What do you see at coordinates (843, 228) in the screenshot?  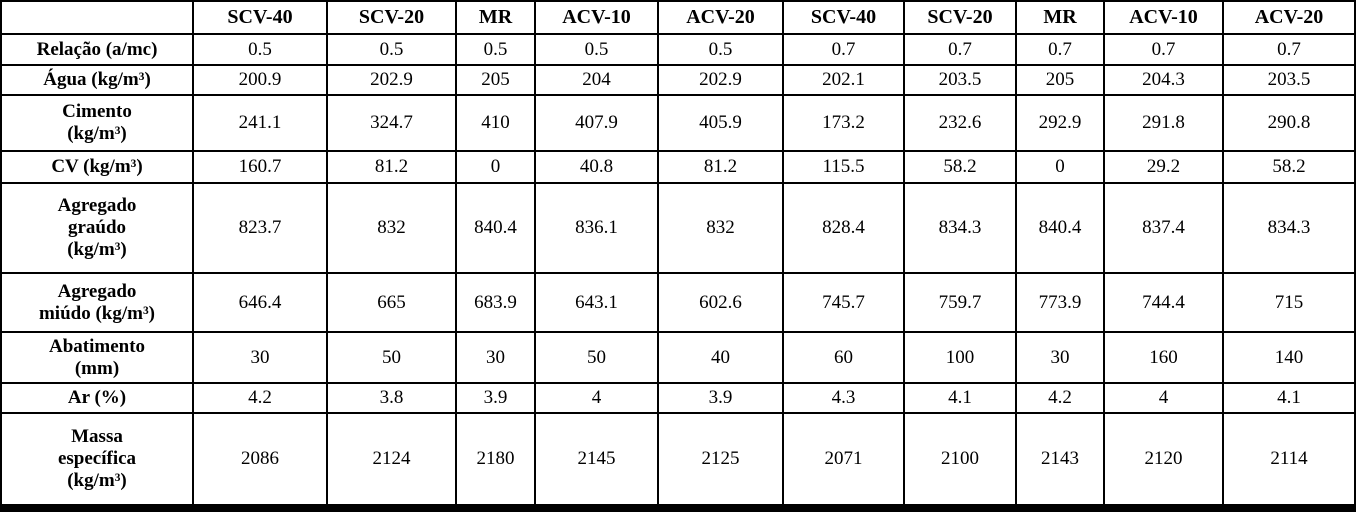 I see `table-cell: 828.4` at bounding box center [843, 228].